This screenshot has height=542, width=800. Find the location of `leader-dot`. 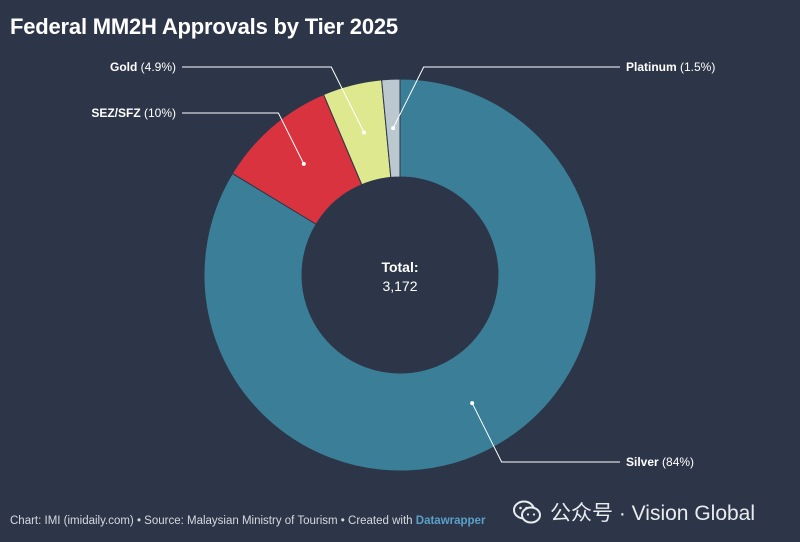

leader-dot is located at coordinates (393, 128).